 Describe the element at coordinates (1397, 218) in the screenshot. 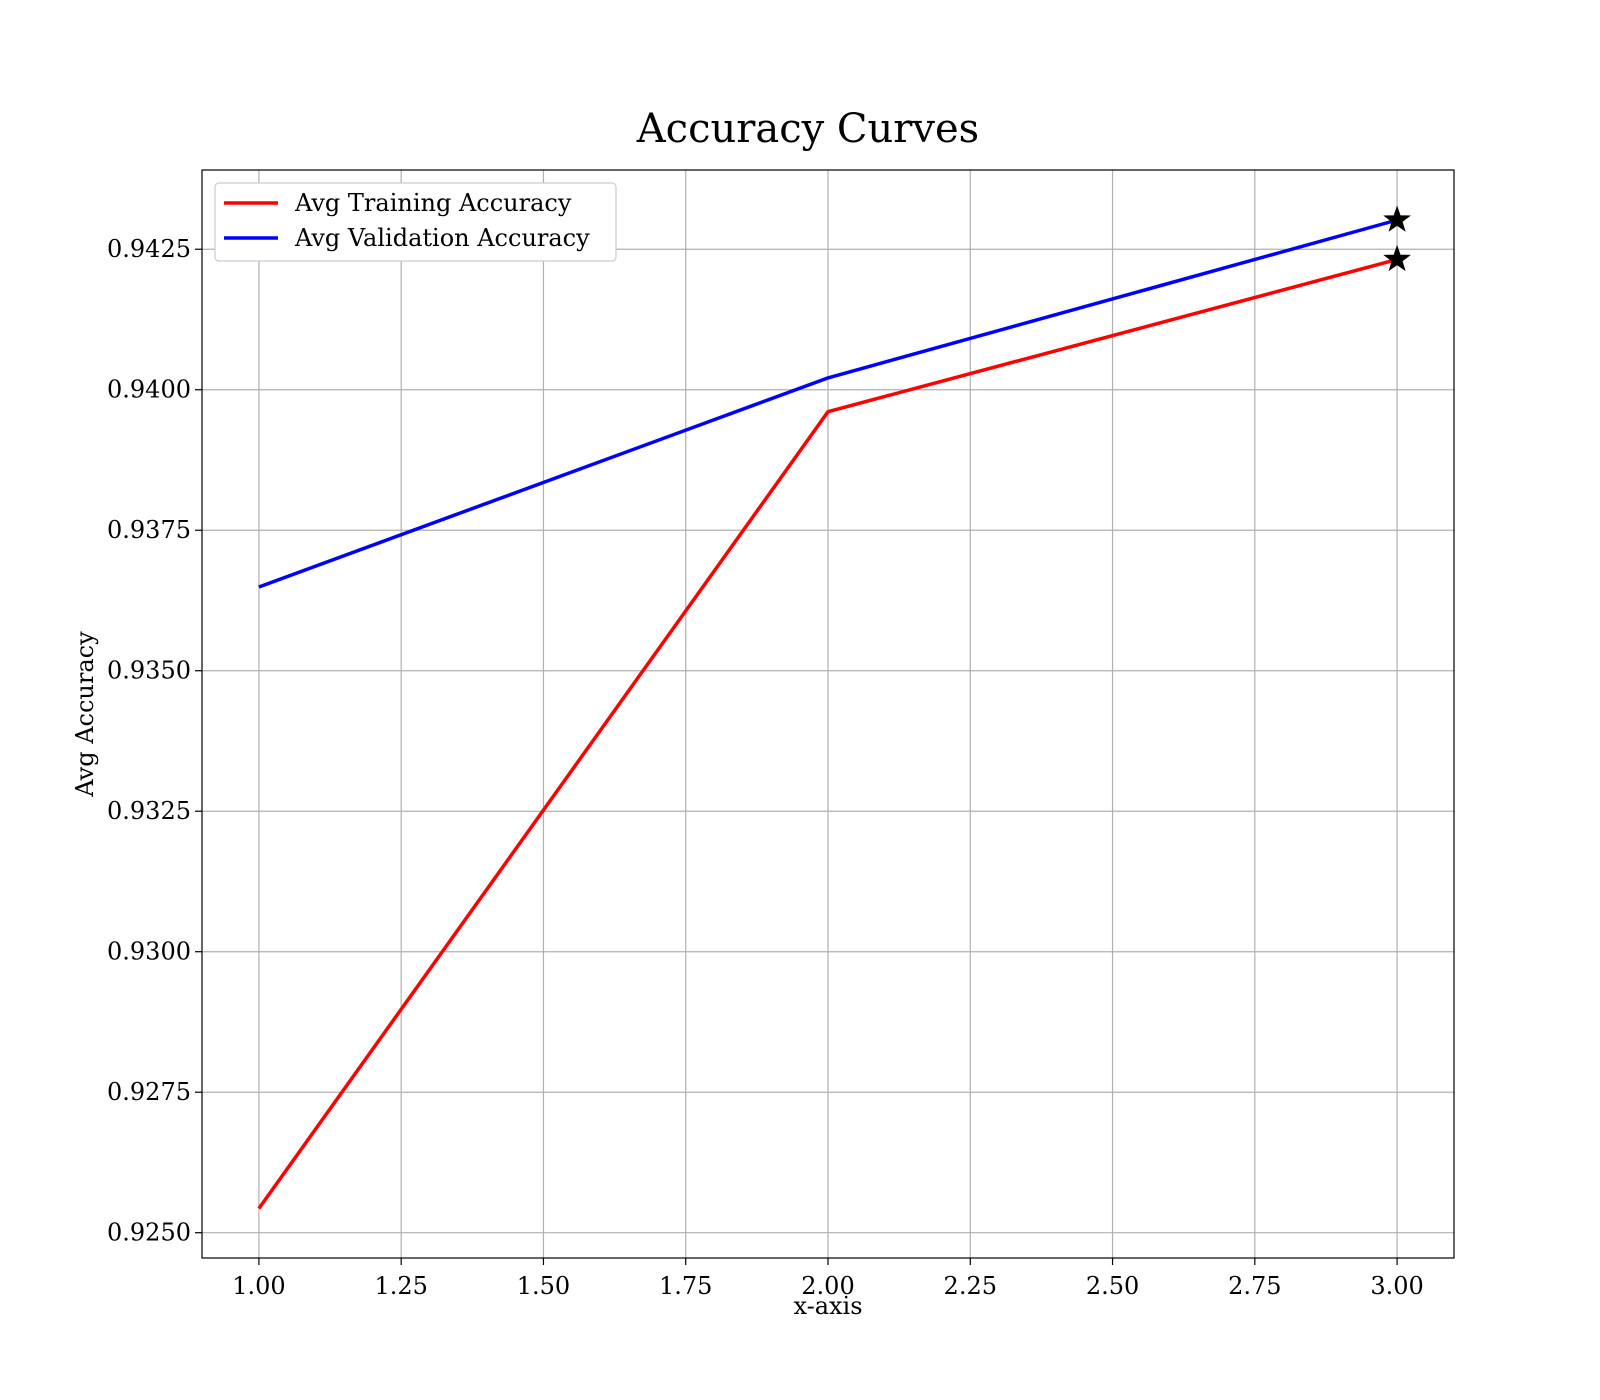

I see `best-point-star-validation` at that location.